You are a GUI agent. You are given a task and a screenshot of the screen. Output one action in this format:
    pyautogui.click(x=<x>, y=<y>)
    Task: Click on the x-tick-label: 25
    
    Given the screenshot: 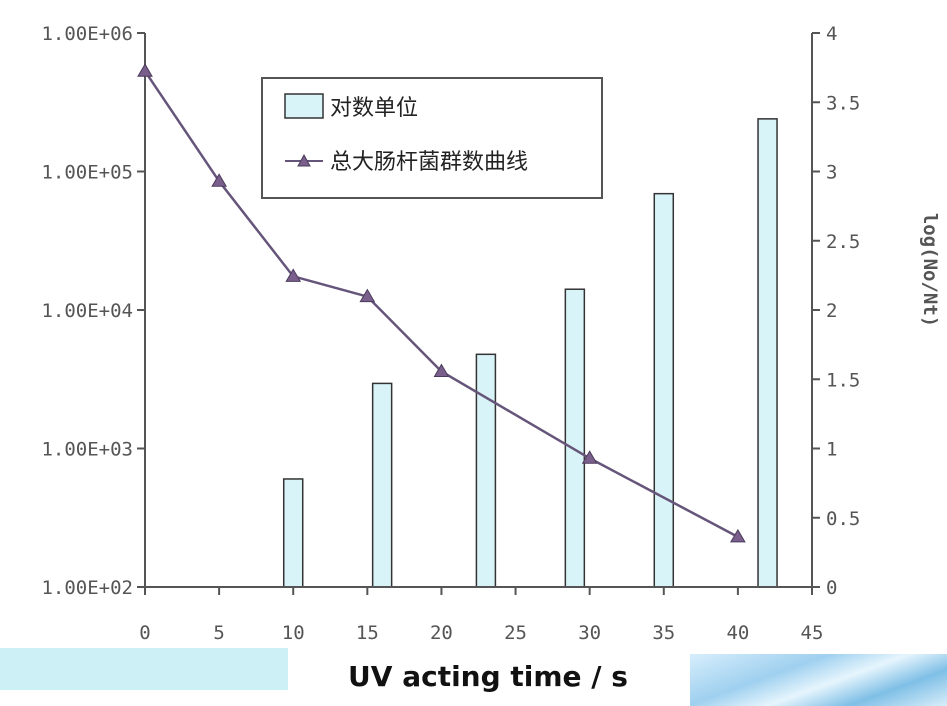 What is the action you would take?
    pyautogui.click(x=515, y=633)
    